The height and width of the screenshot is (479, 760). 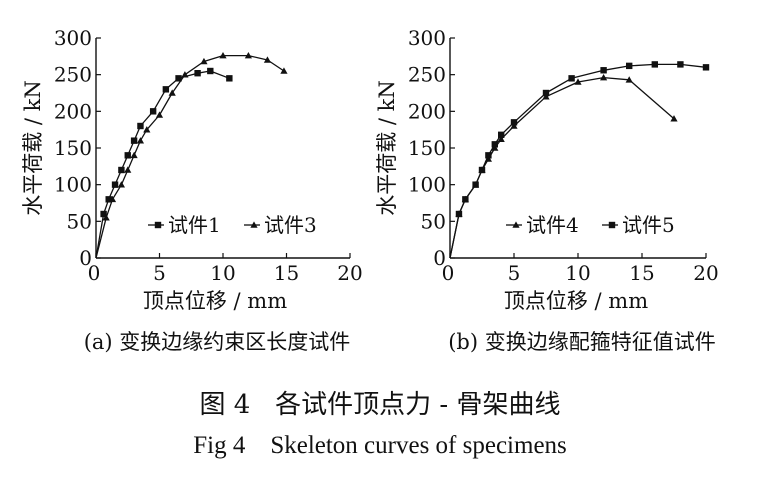 What do you see at coordinates (140, 140) in the screenshot?
I see `data-point-试件3-6` at bounding box center [140, 140].